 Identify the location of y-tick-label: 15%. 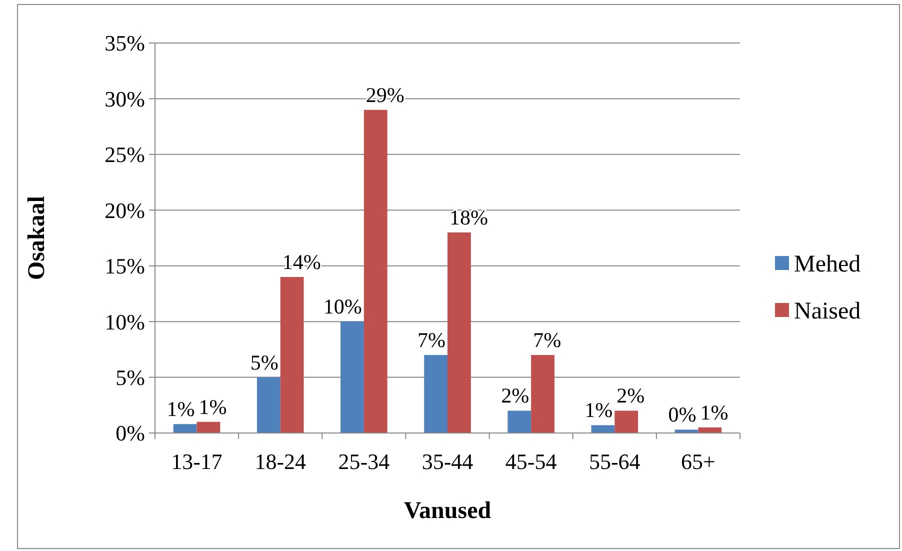
(124, 266).